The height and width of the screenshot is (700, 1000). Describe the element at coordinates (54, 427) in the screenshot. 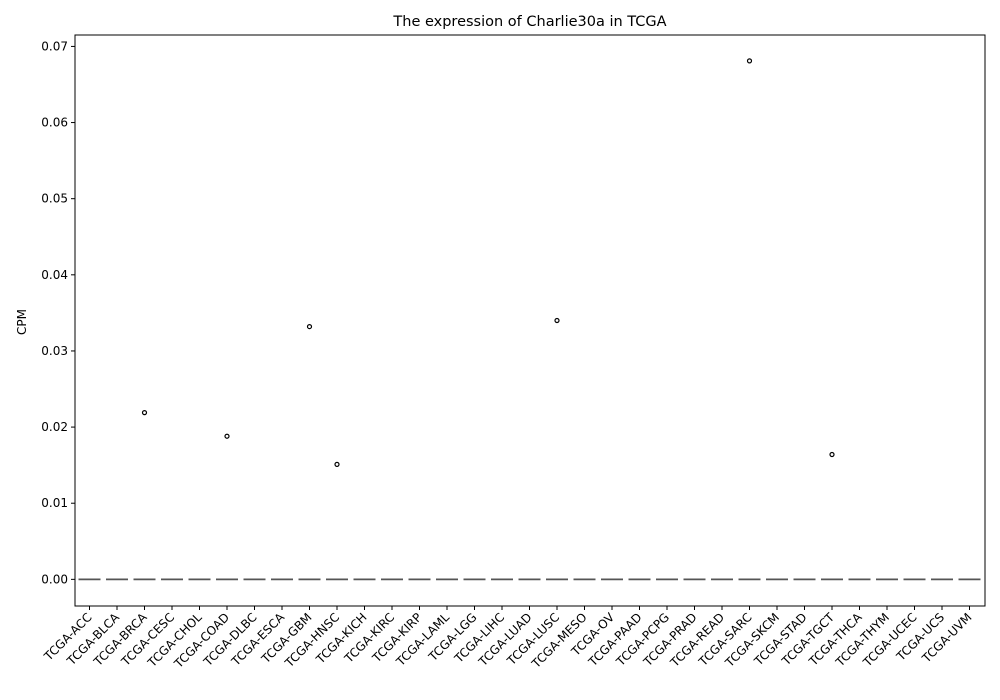

I see `y-tick-label: 0.02` at that location.